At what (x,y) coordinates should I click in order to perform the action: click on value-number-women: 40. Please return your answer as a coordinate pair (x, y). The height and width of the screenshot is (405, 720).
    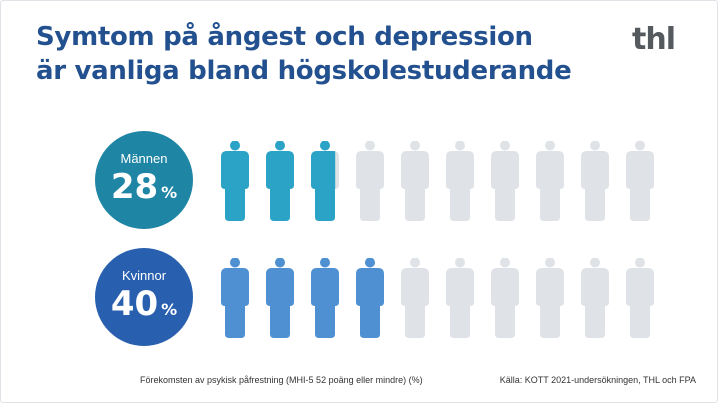
    Looking at the image, I should click on (134, 304).